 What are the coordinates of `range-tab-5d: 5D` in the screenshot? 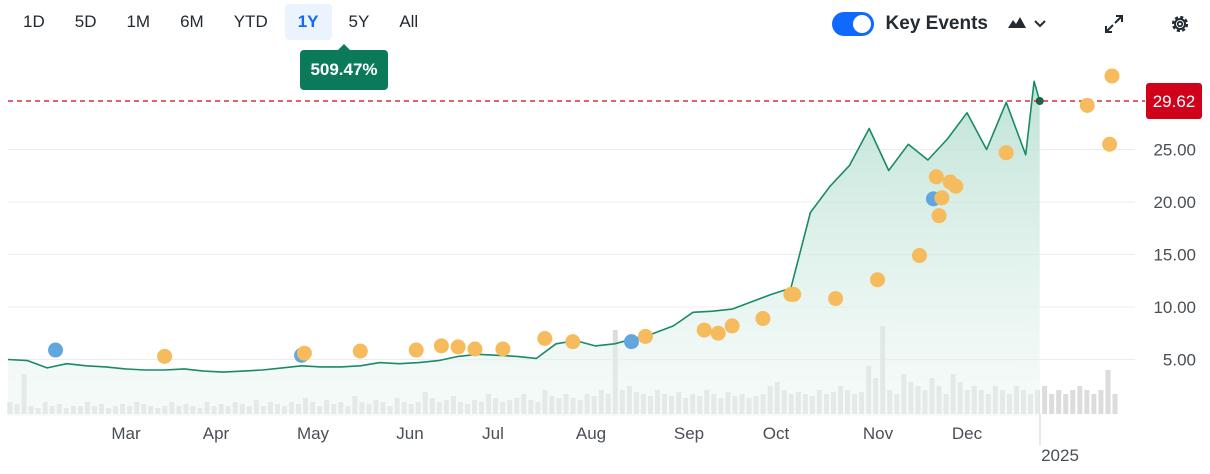 It's located at (85, 21).